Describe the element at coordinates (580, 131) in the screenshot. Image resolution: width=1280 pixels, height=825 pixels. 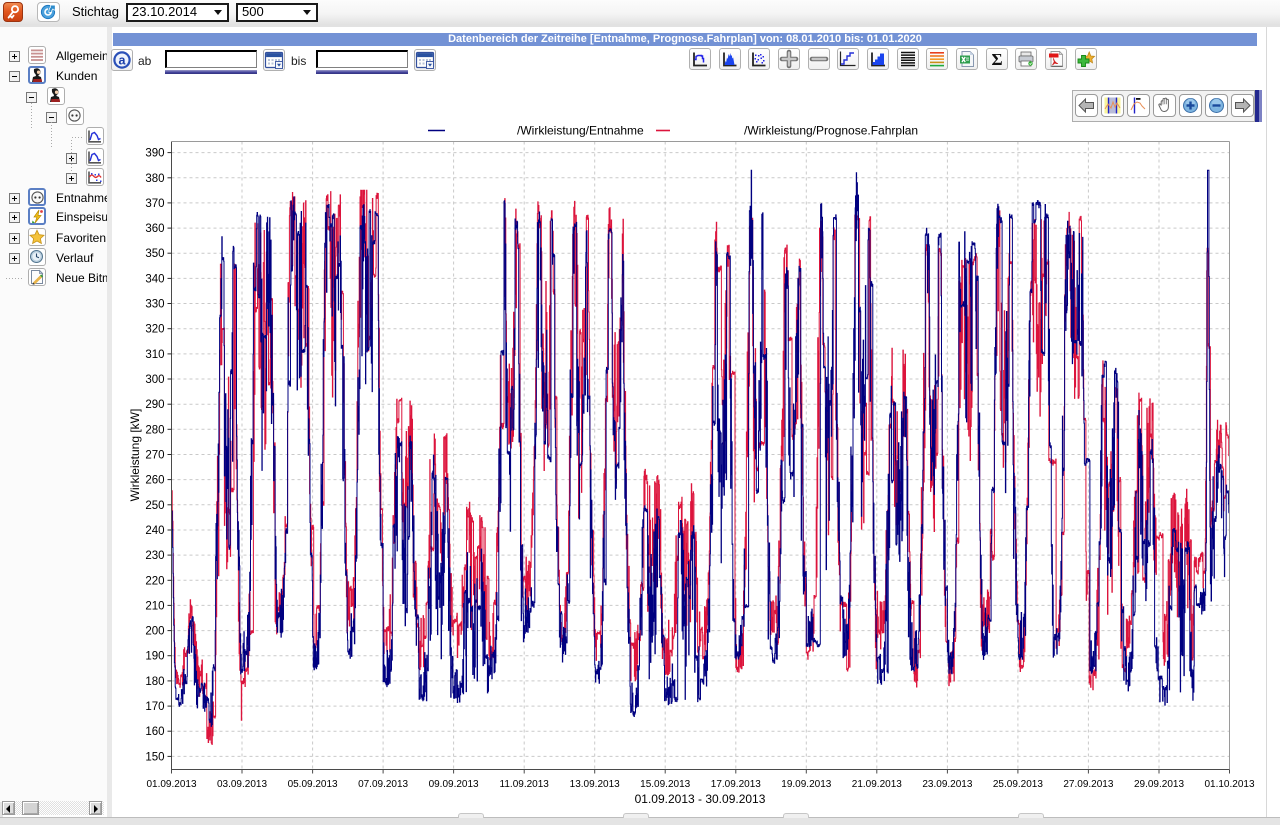
I see `svg-text: /Wirkleistung/Entnahme` at that location.